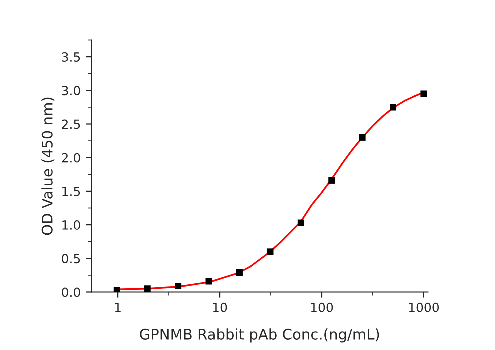 The width and height of the screenshot is (495, 350). Describe the element at coordinates (71, 57) in the screenshot. I see `y-tick-label: 3.5` at that location.